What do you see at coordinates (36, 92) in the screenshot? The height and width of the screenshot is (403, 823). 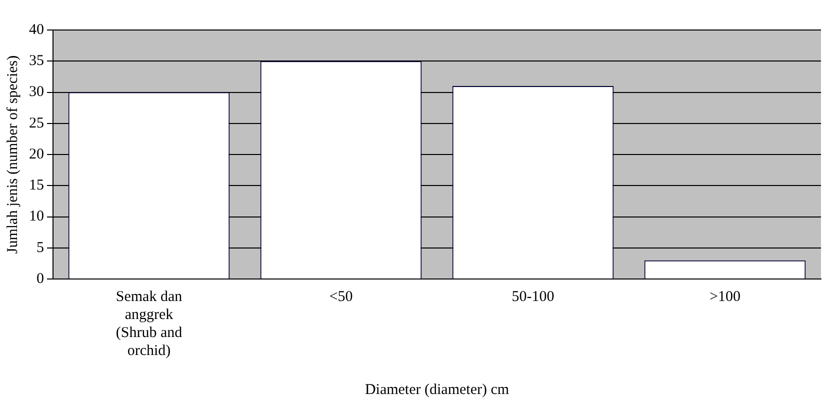 I see `y-tick-label: 30` at bounding box center [36, 92].